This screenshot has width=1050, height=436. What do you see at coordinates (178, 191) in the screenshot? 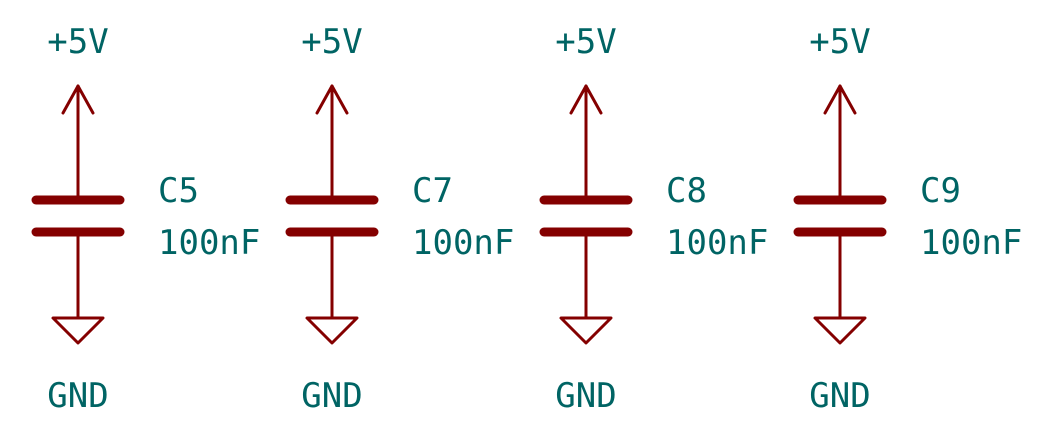
I see `reference-designator: C5` at bounding box center [178, 191].